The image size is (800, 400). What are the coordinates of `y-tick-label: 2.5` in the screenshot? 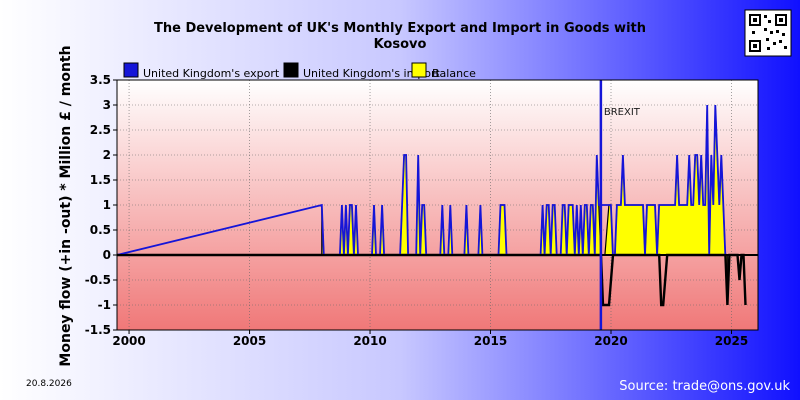 It's located at (100, 130).